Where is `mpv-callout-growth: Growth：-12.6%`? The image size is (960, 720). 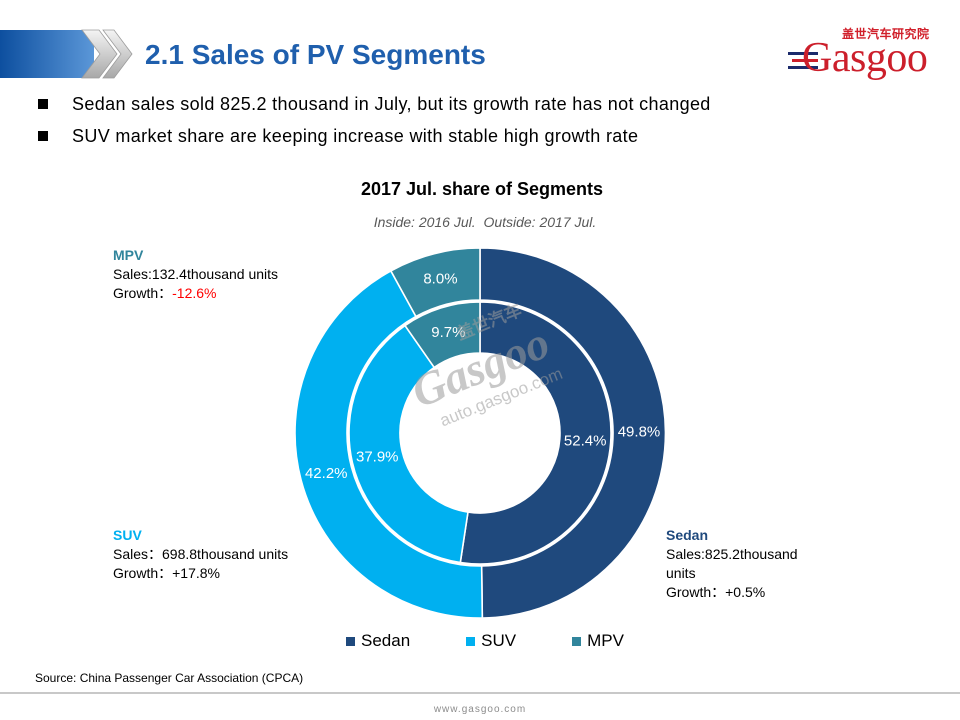 mpv-callout-growth: Growth：-12.6% is located at coordinates (195, 293).